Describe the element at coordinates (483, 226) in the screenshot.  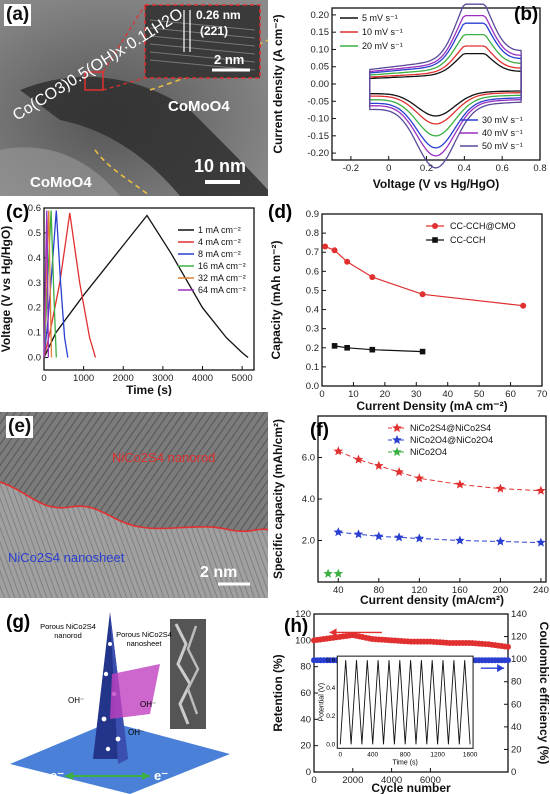
I see `legend-label: CC-CCH@CMO` at that location.